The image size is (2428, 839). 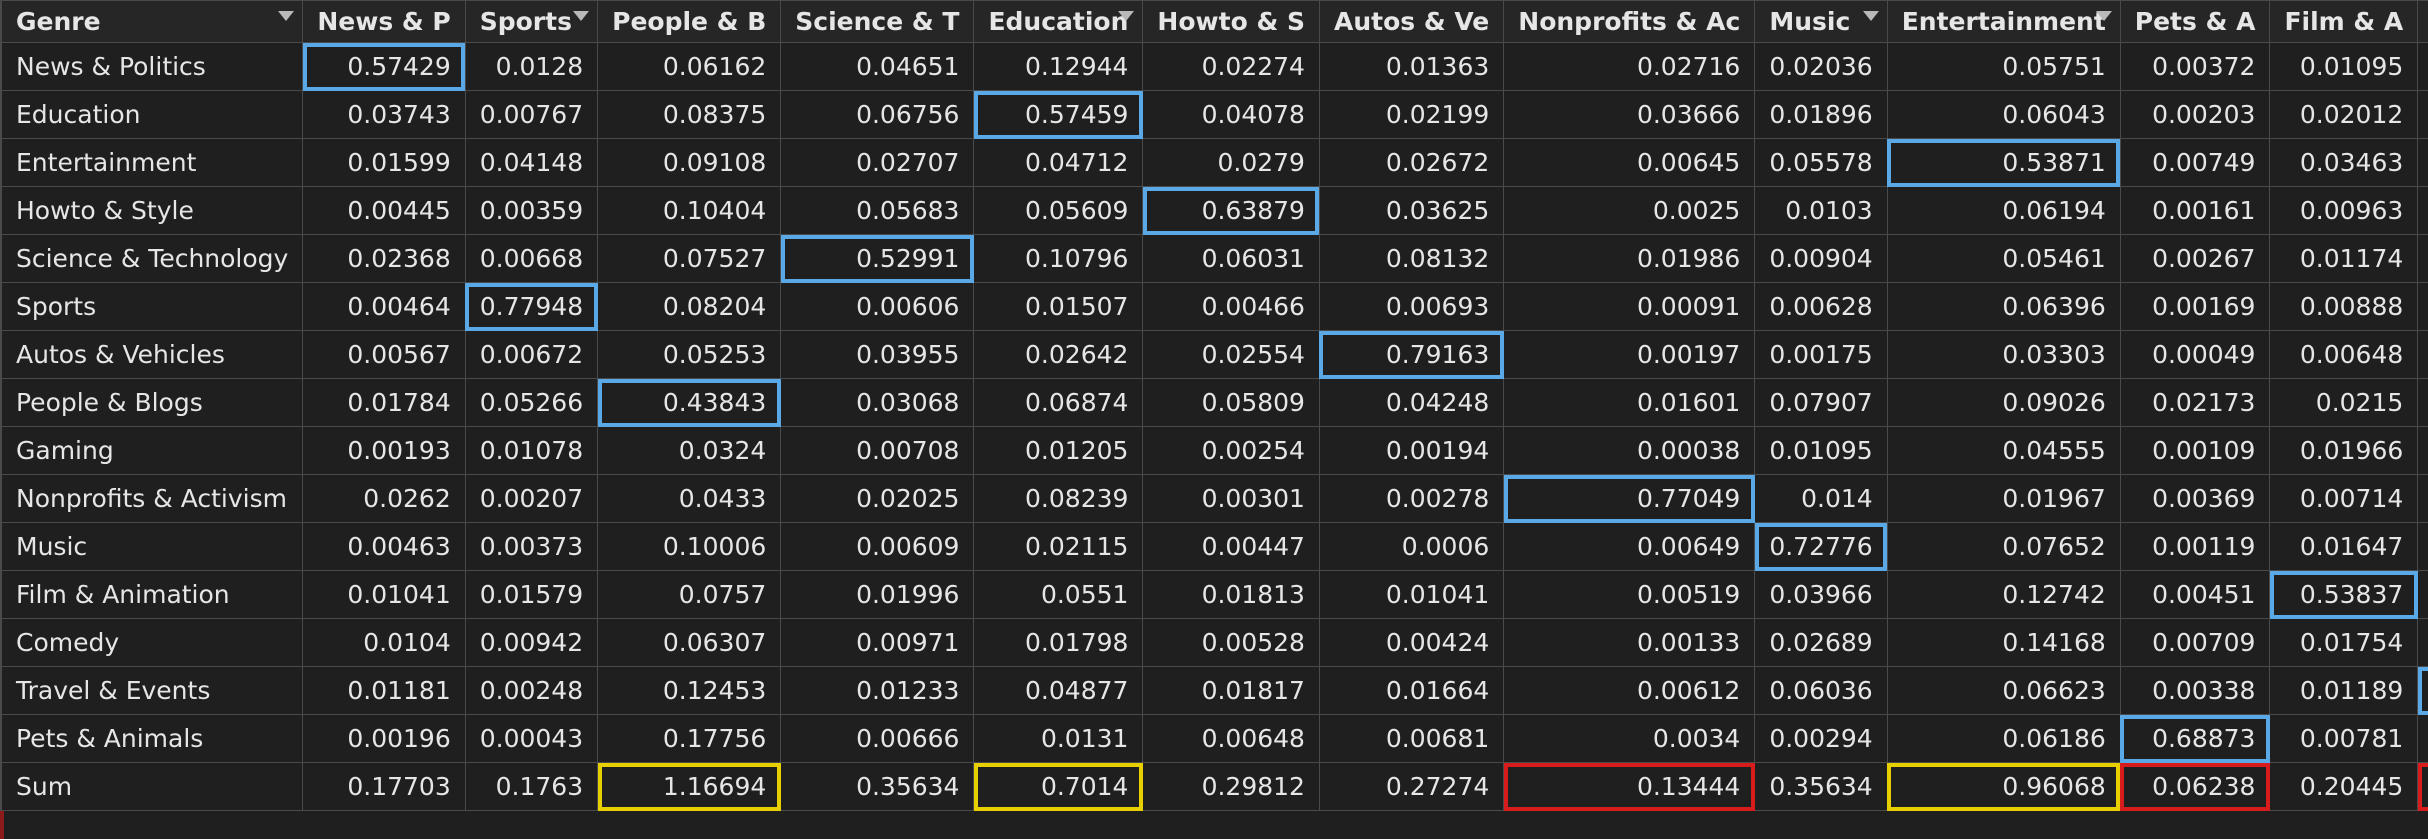 What do you see at coordinates (877, 258) in the screenshot?
I see `value-cell: 0.52991` at bounding box center [877, 258].